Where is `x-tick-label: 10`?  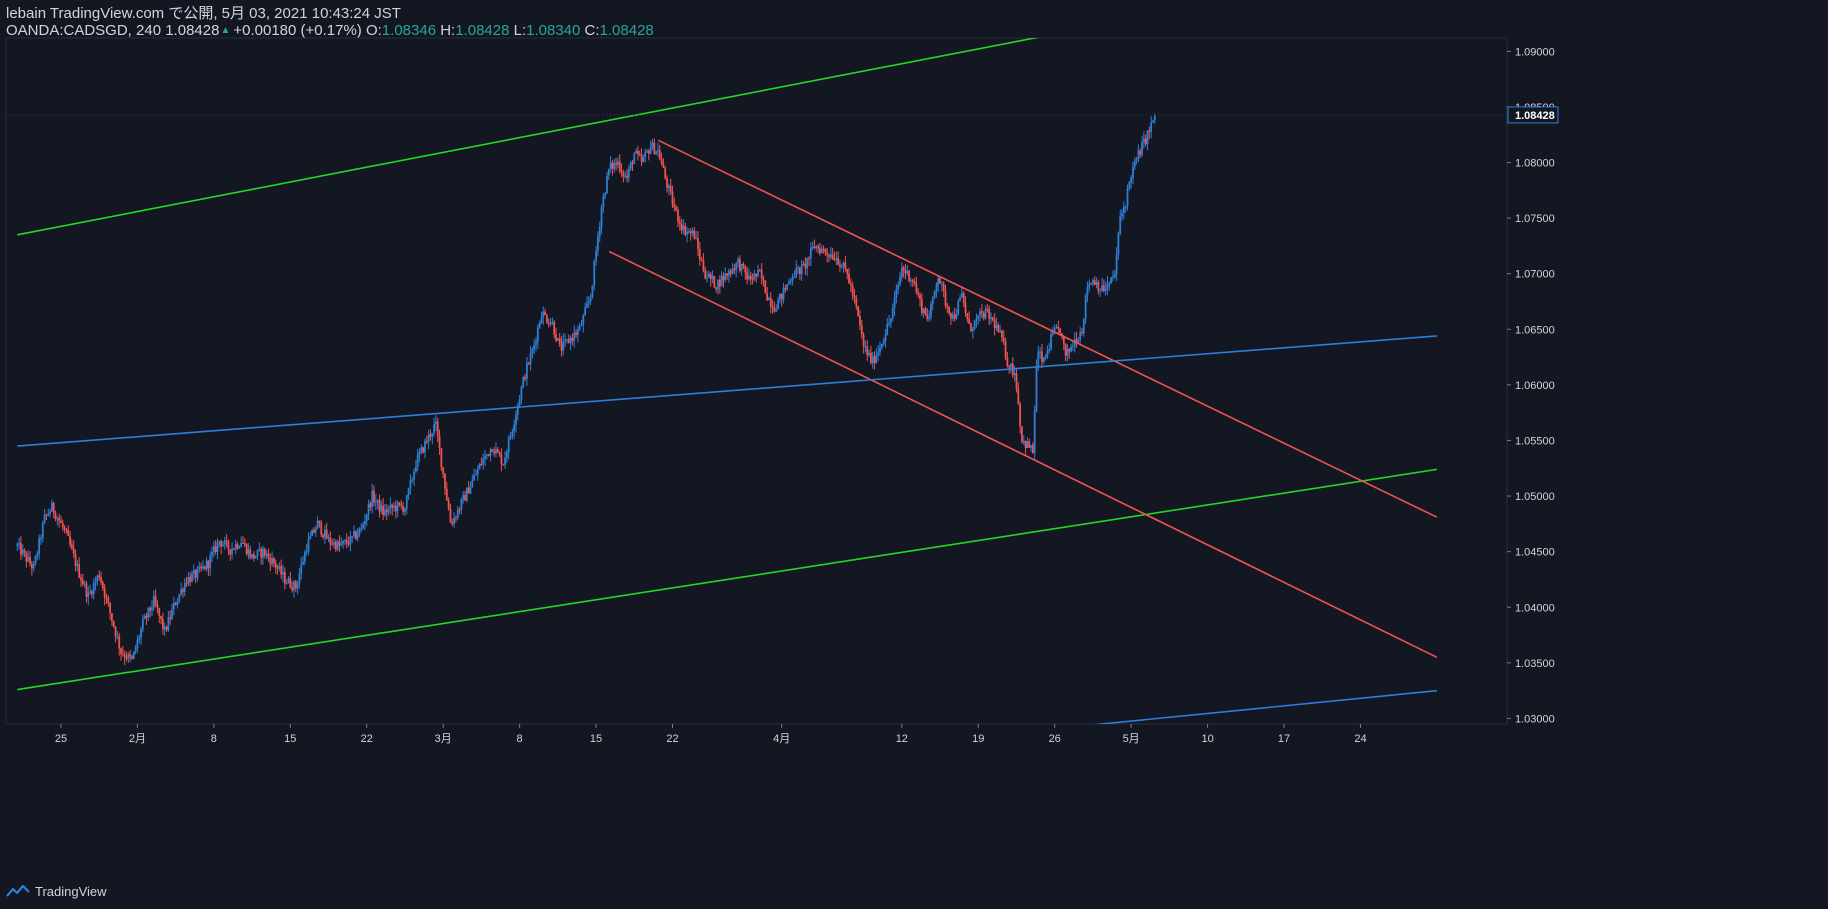
x-tick-label: 10 is located at coordinates (1207, 739).